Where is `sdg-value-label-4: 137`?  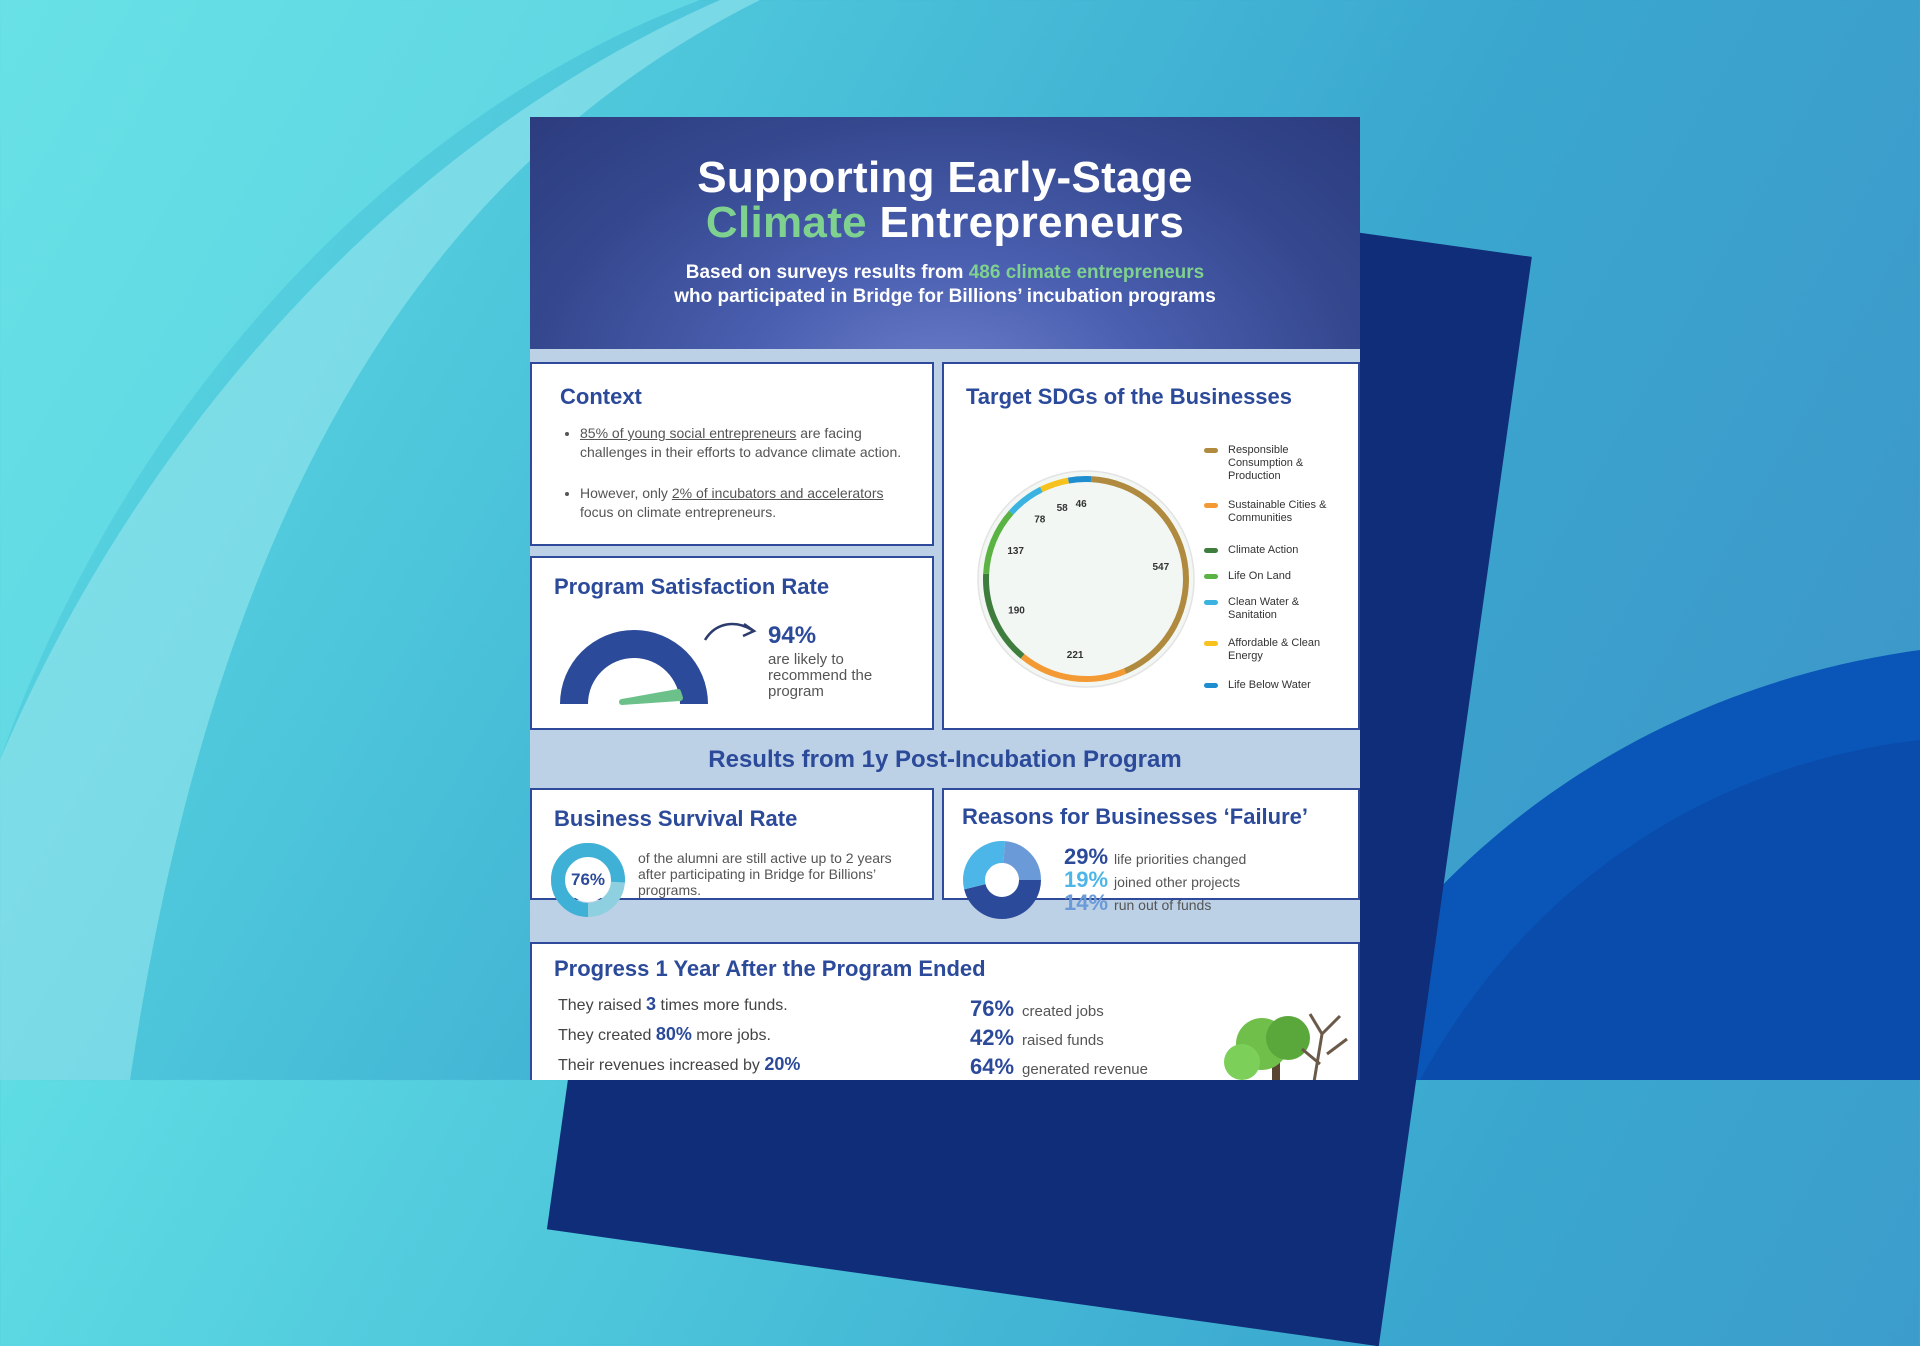
sdg-value-label-4: 137 is located at coordinates (1015, 551).